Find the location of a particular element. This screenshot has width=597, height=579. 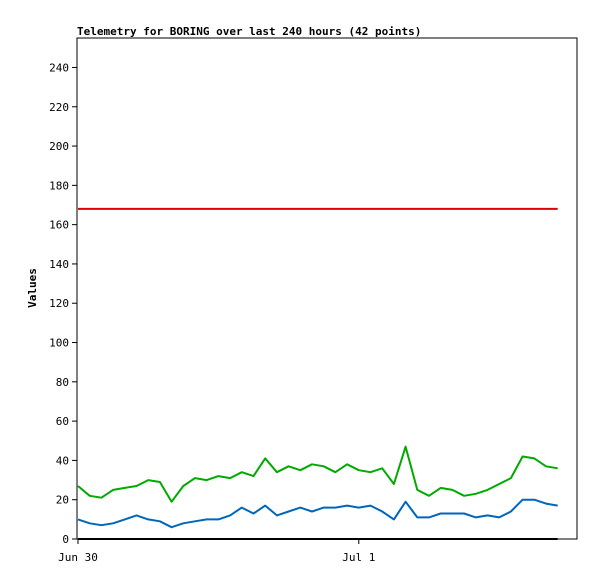

y-tick-label: 240 is located at coordinates (59, 67).